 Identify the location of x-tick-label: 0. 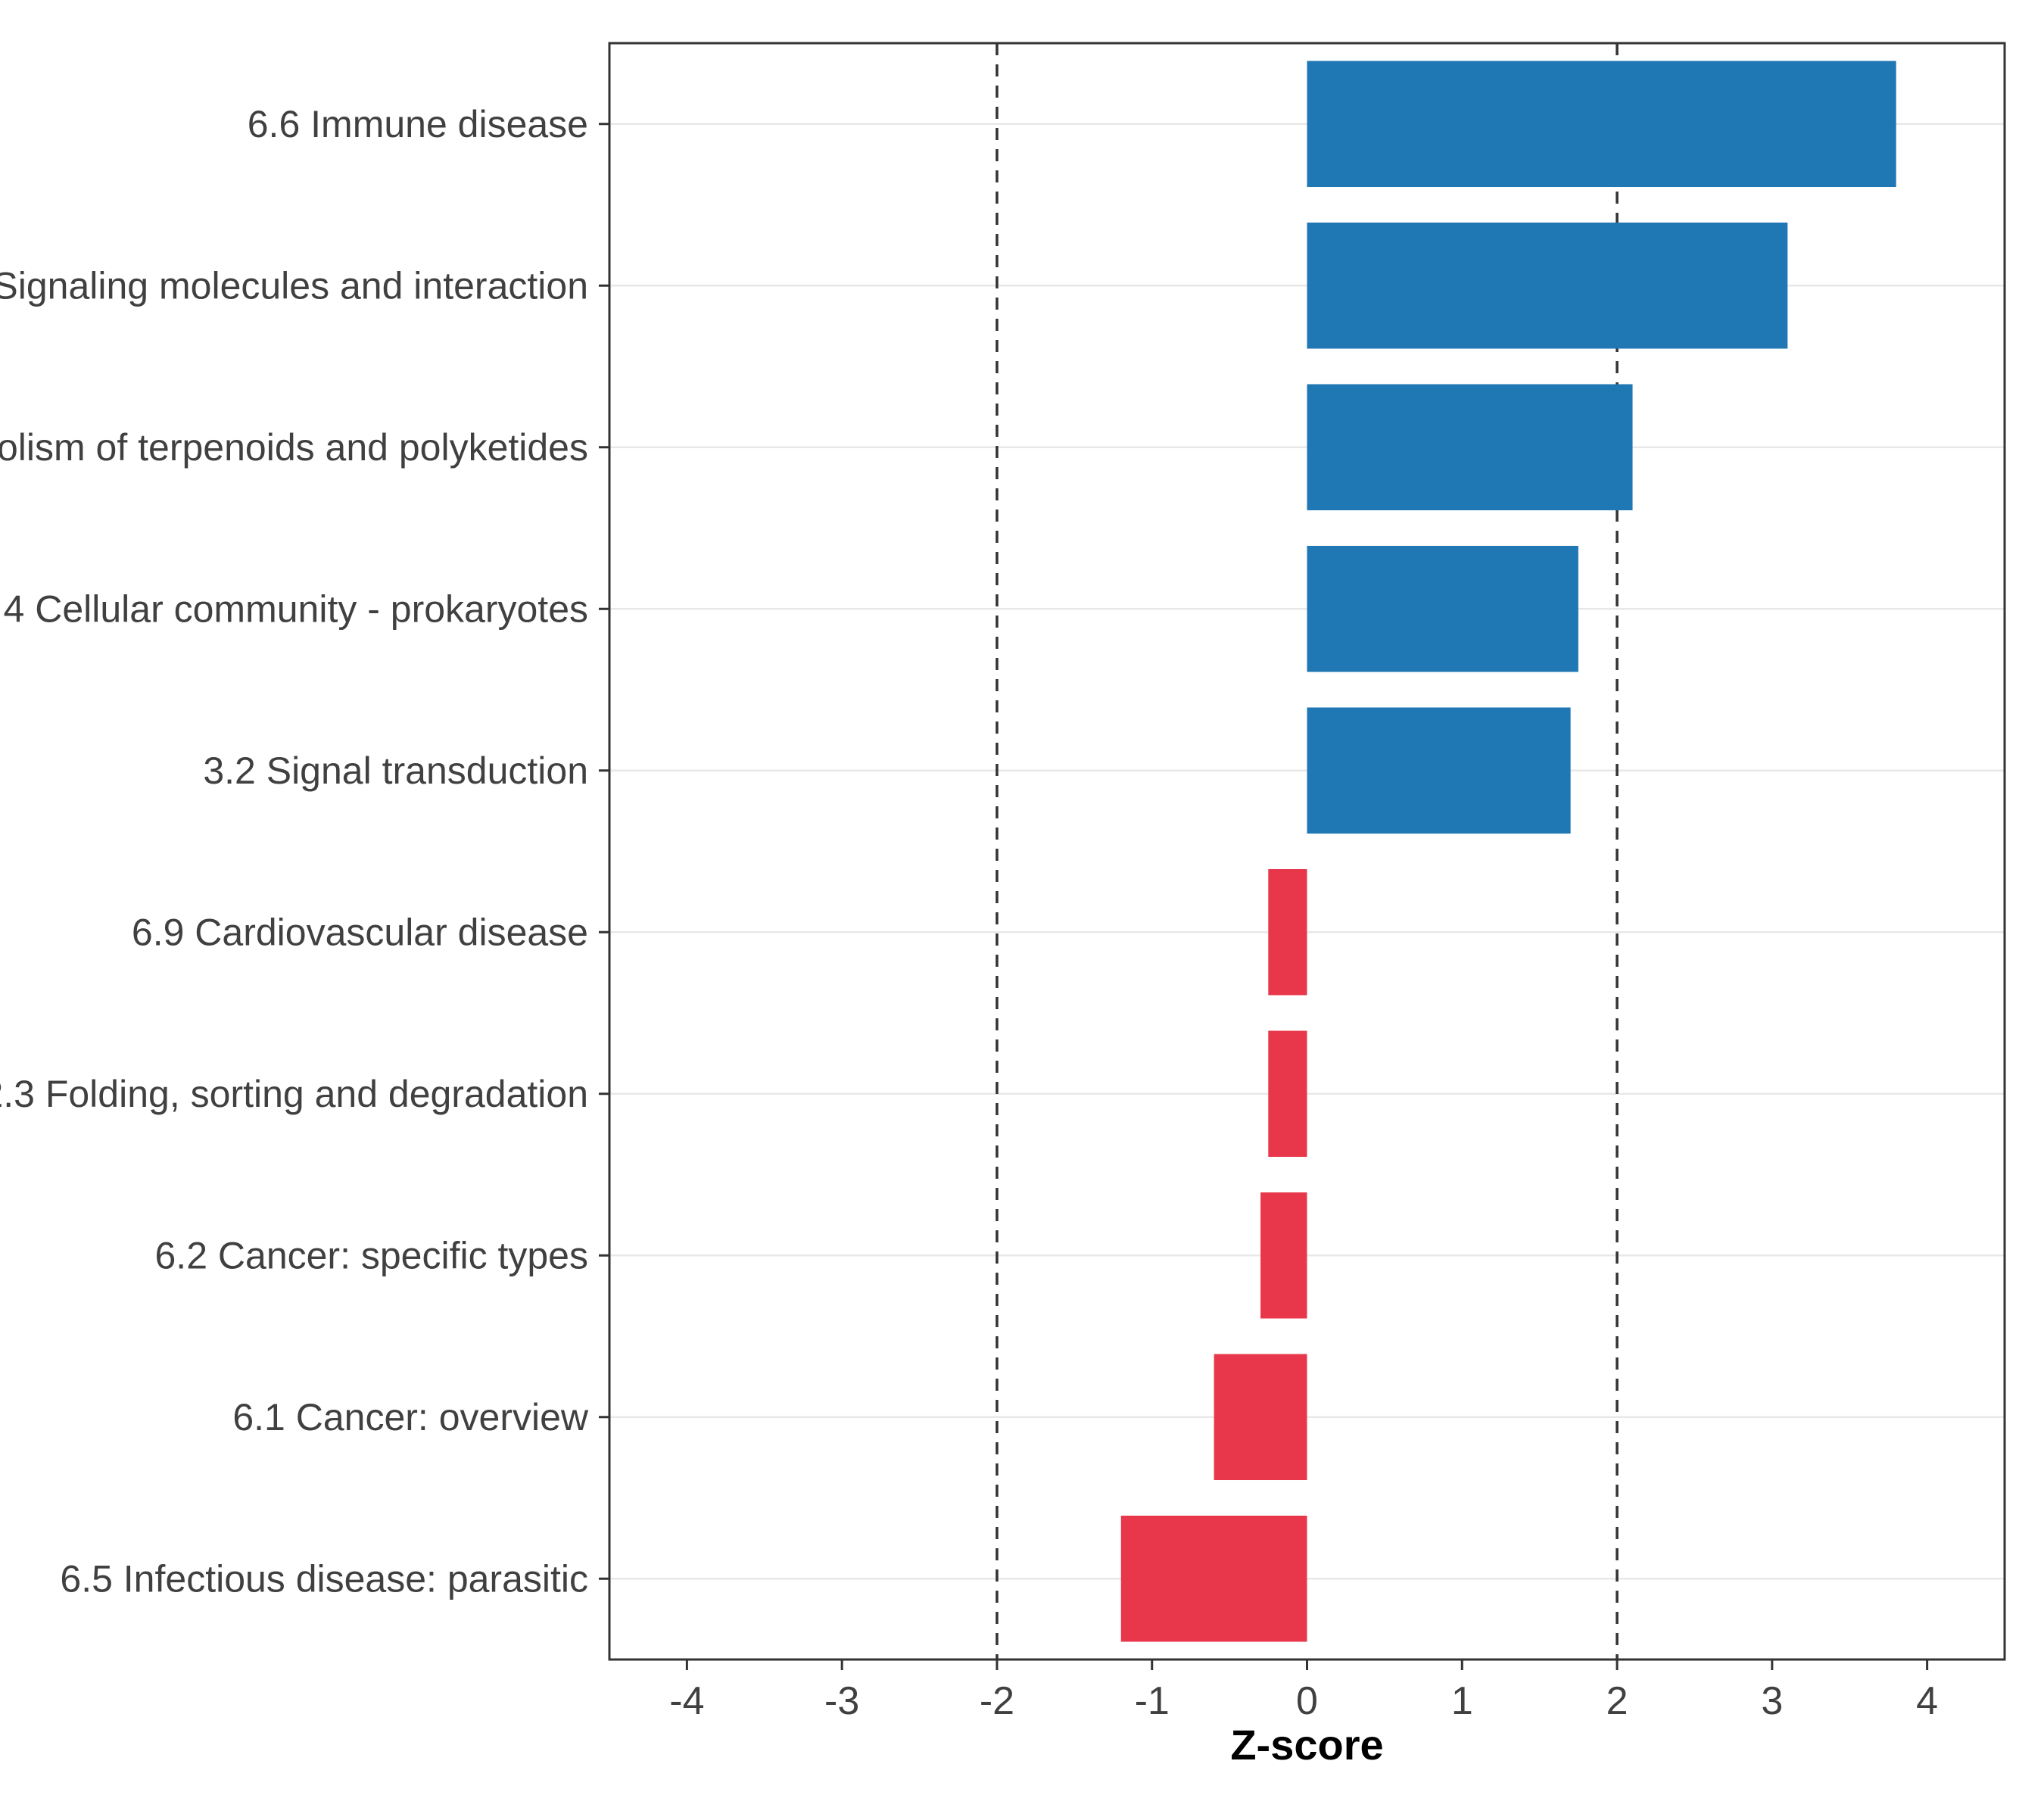
(1307, 1701).